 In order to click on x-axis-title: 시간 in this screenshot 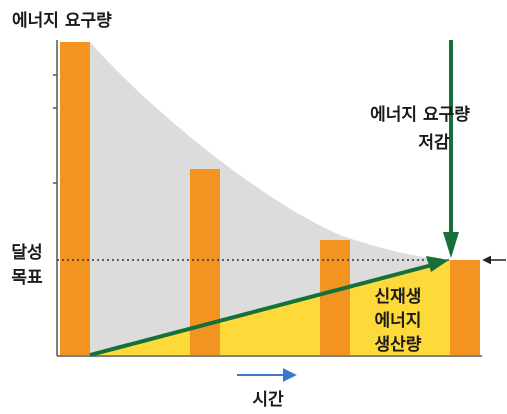, I will do `click(268, 400)`.